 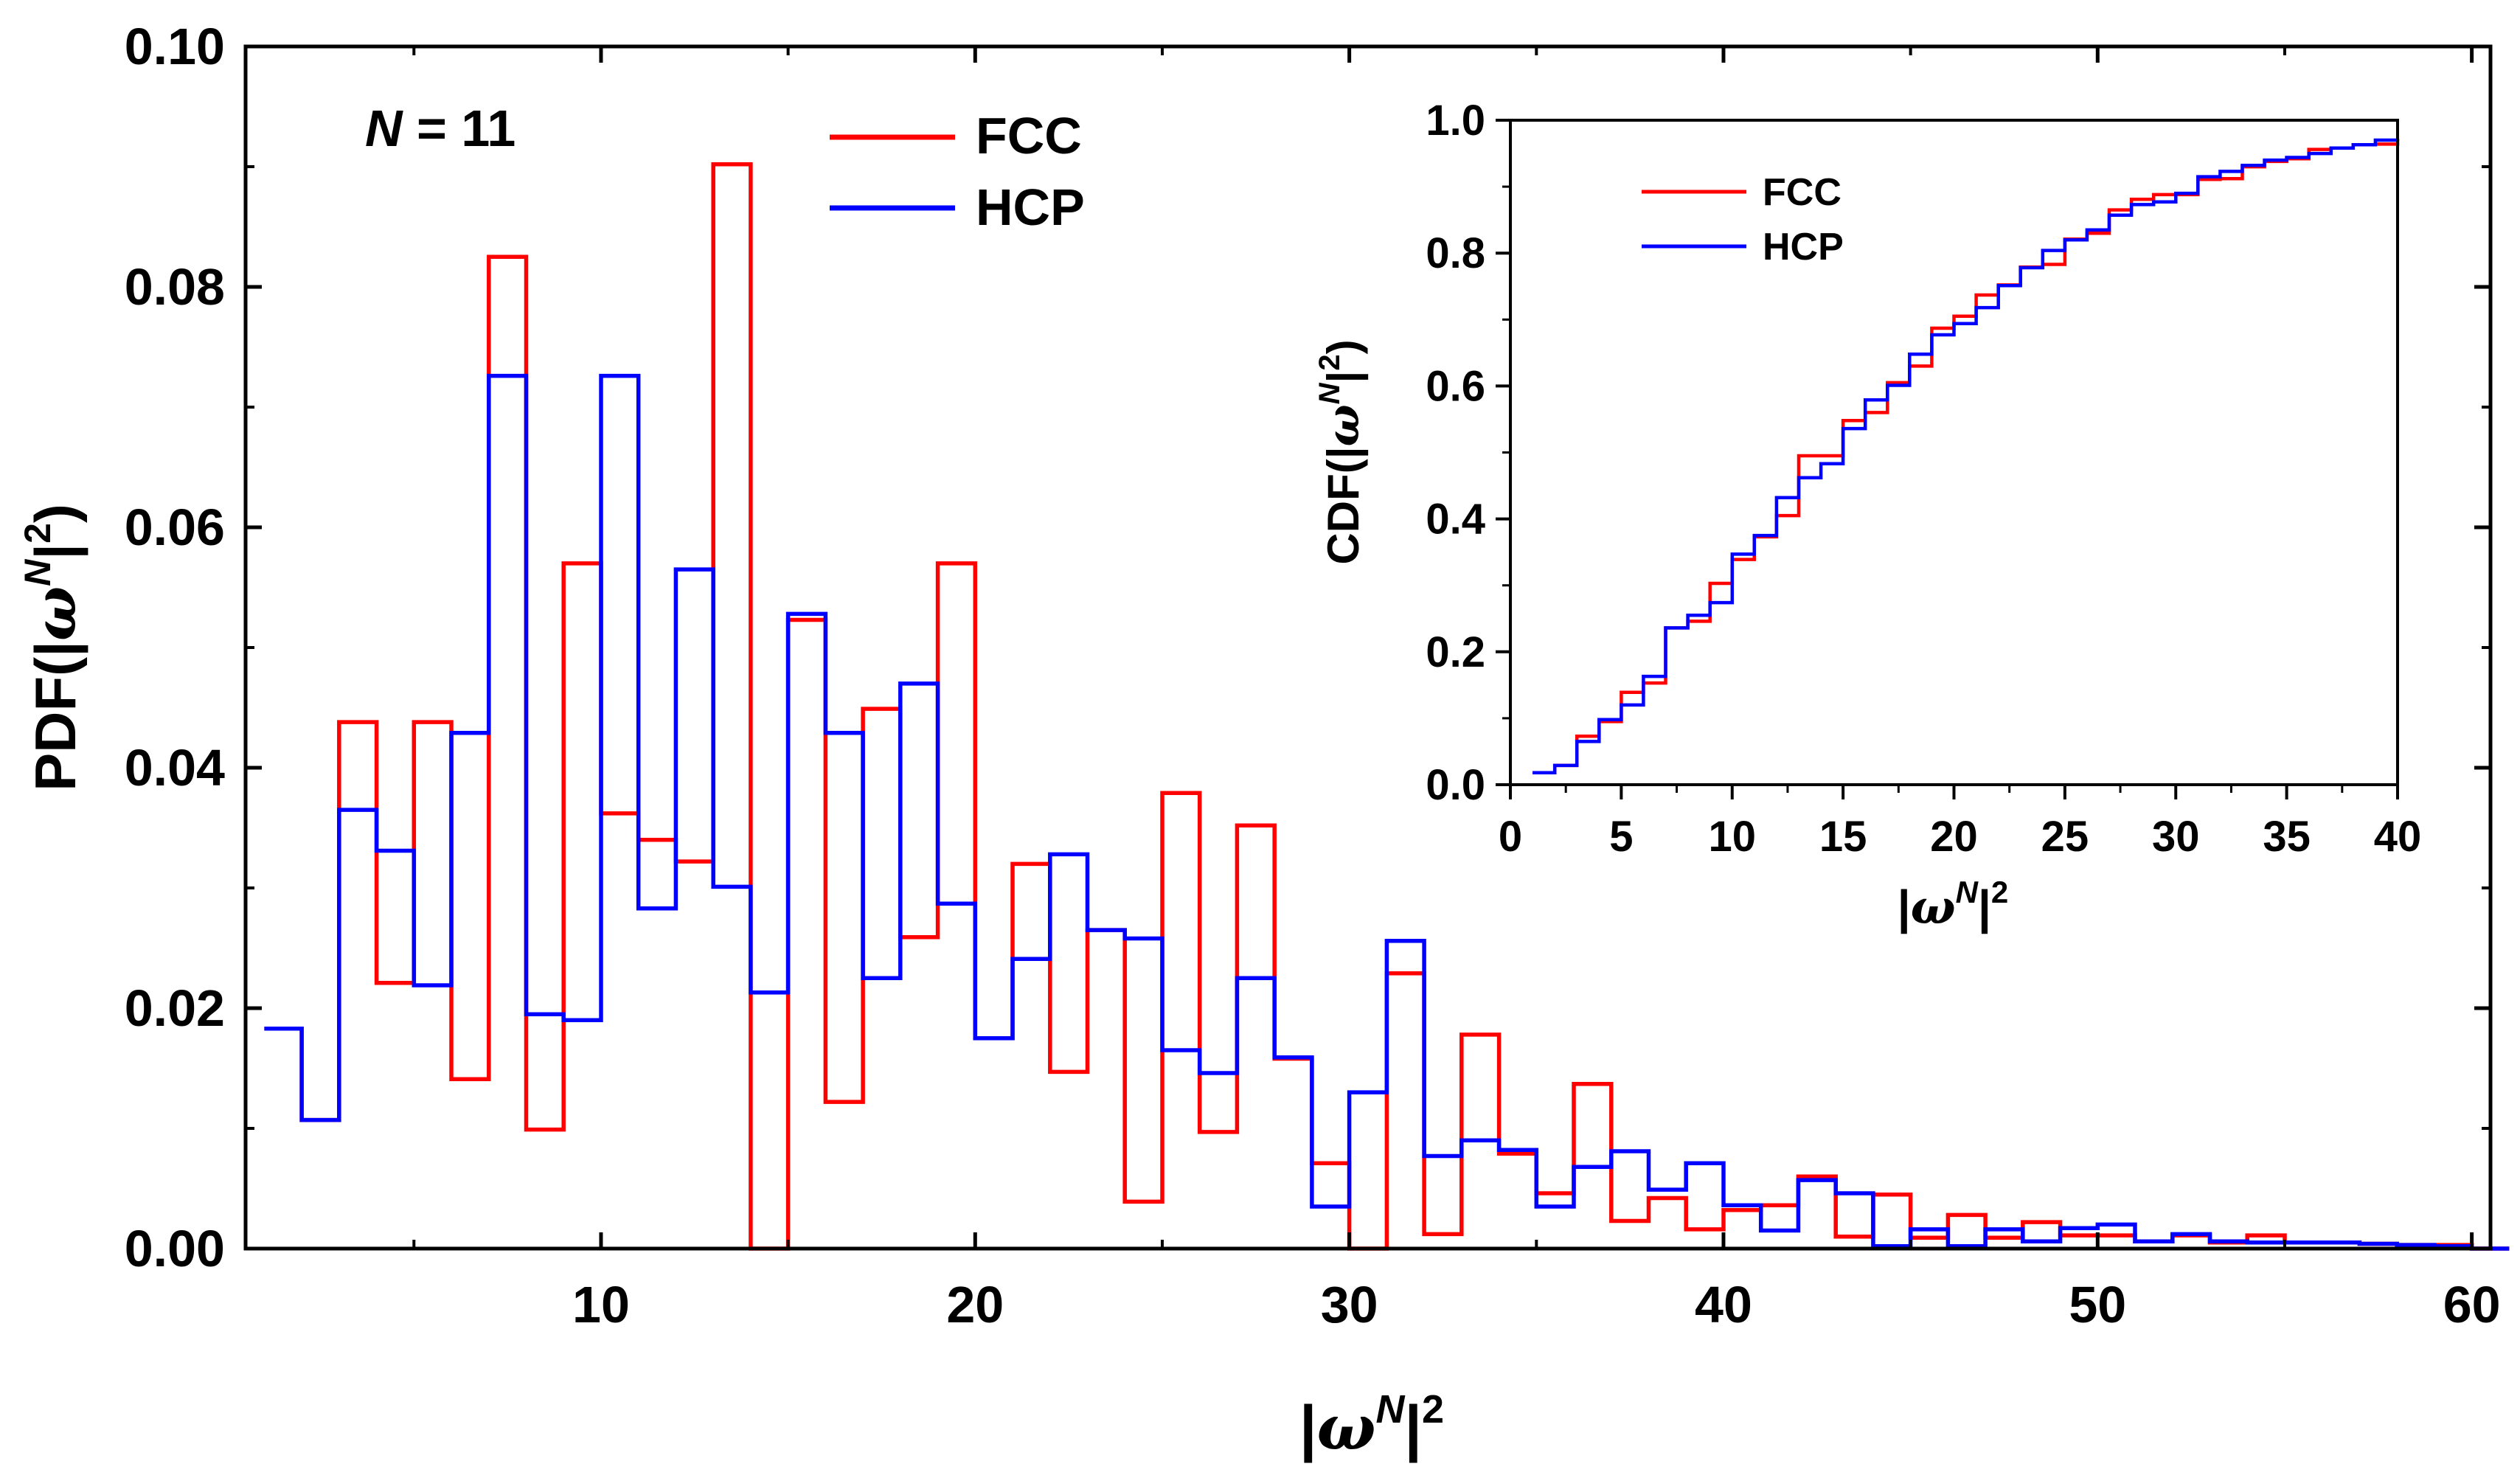 What do you see at coordinates (1455, 386) in the screenshot?
I see `inset-y-tick-label: 0.6` at bounding box center [1455, 386].